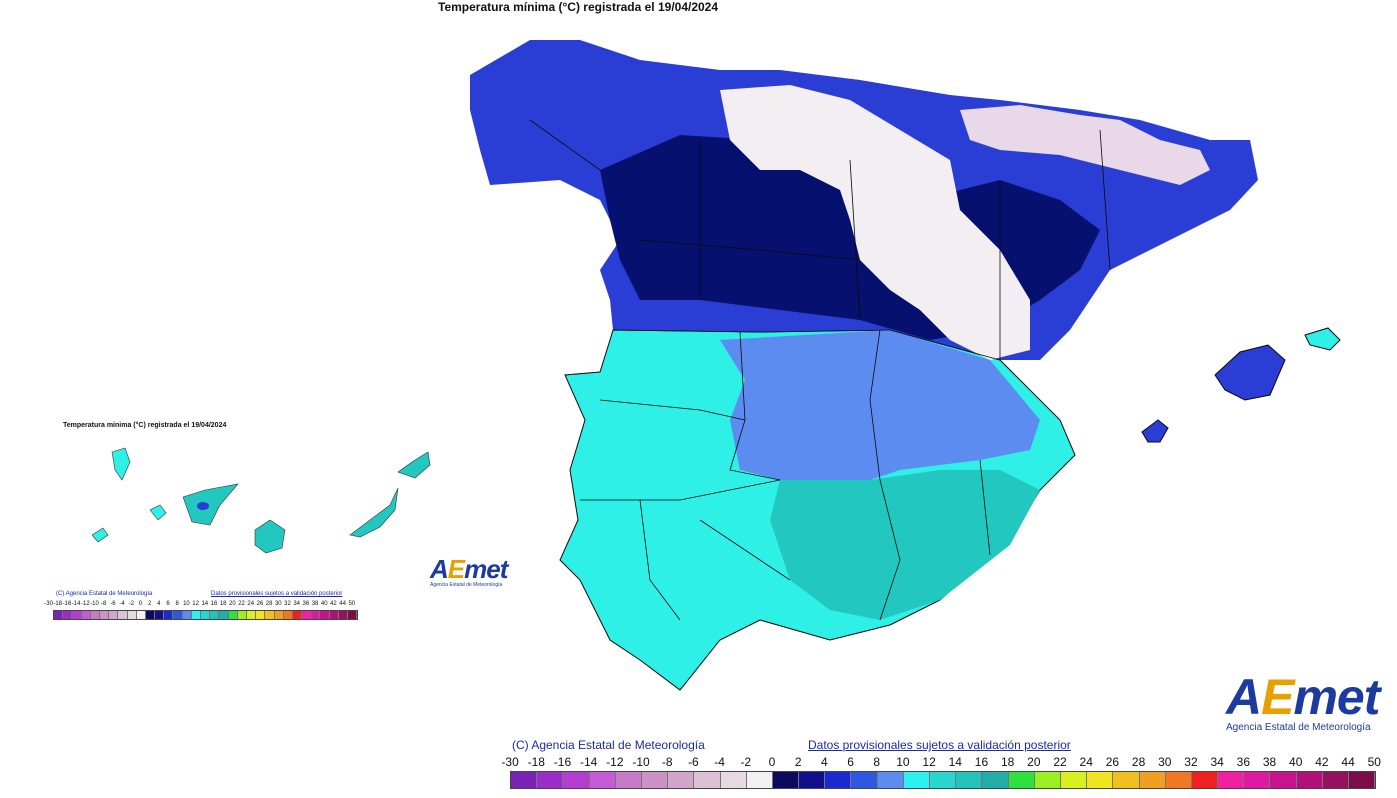 Image resolution: width=1397 pixels, height=798 pixels. What do you see at coordinates (693, 762) in the screenshot?
I see `legend-label: -6` at bounding box center [693, 762].